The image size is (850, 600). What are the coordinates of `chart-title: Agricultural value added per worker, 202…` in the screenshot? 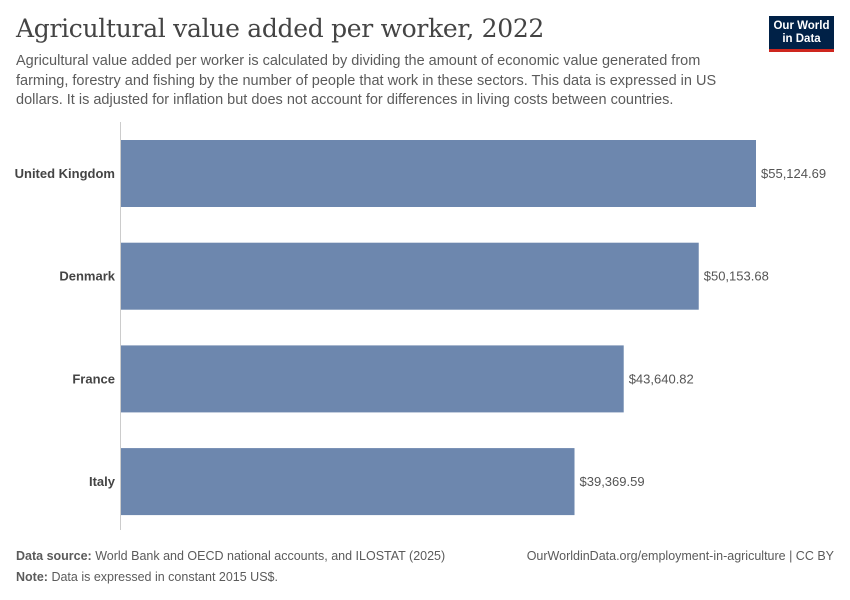 It's located at (280, 28).